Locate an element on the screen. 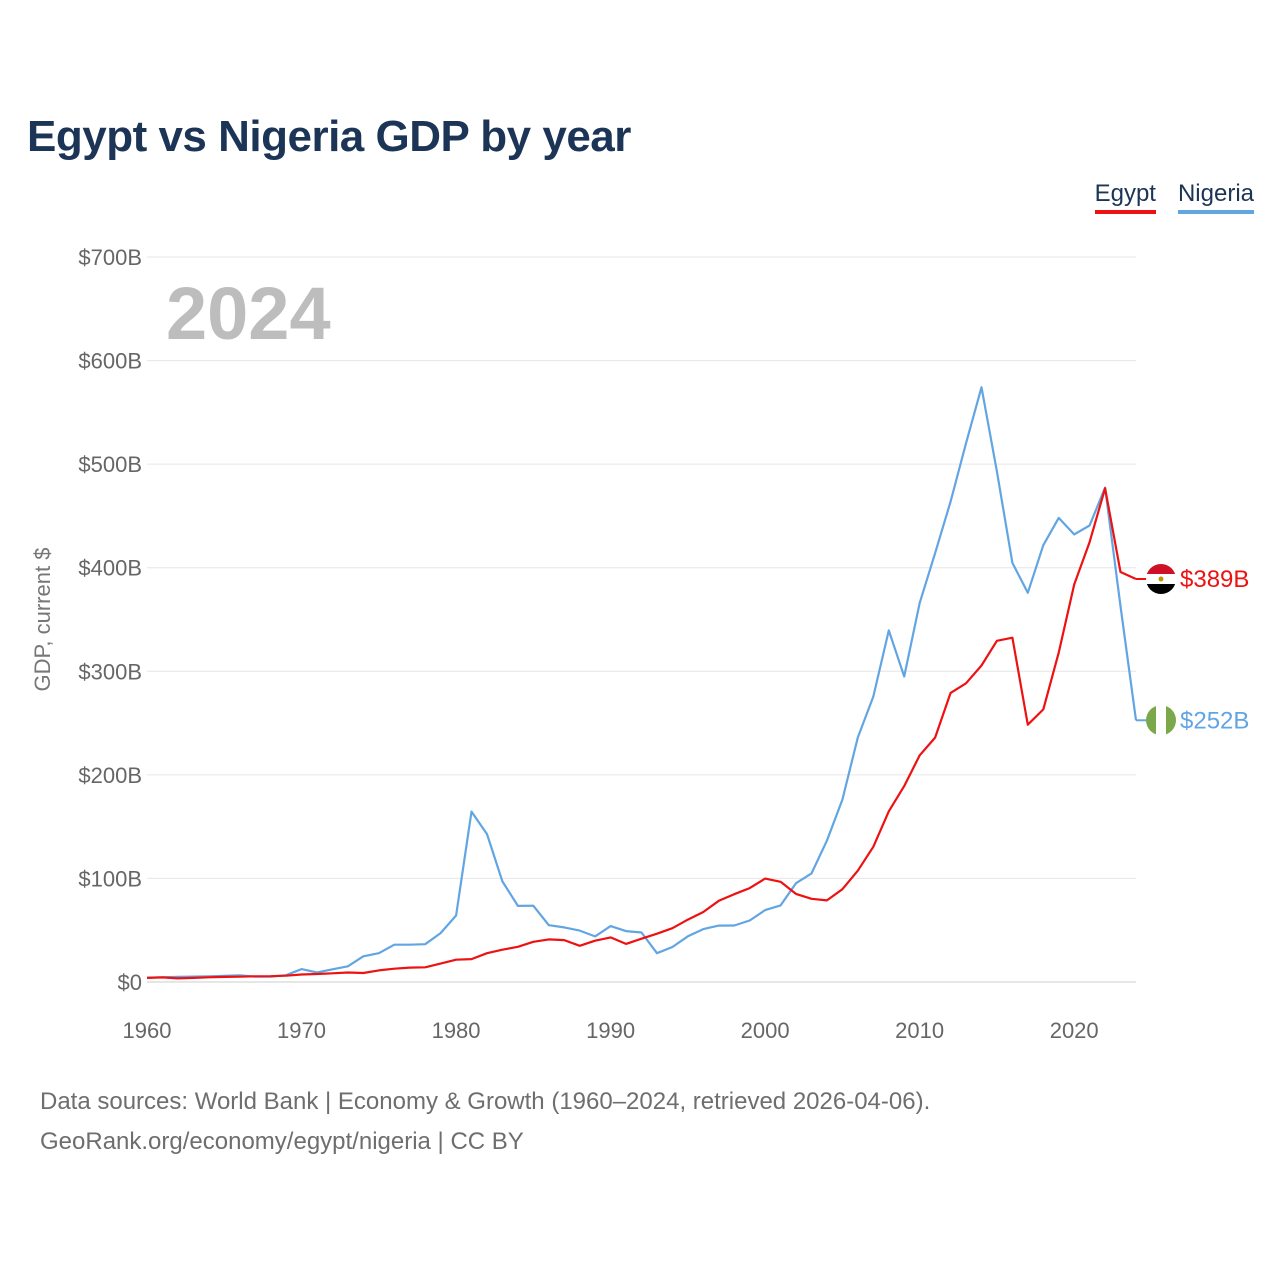  y-tick-label: $200B is located at coordinates (110, 775).